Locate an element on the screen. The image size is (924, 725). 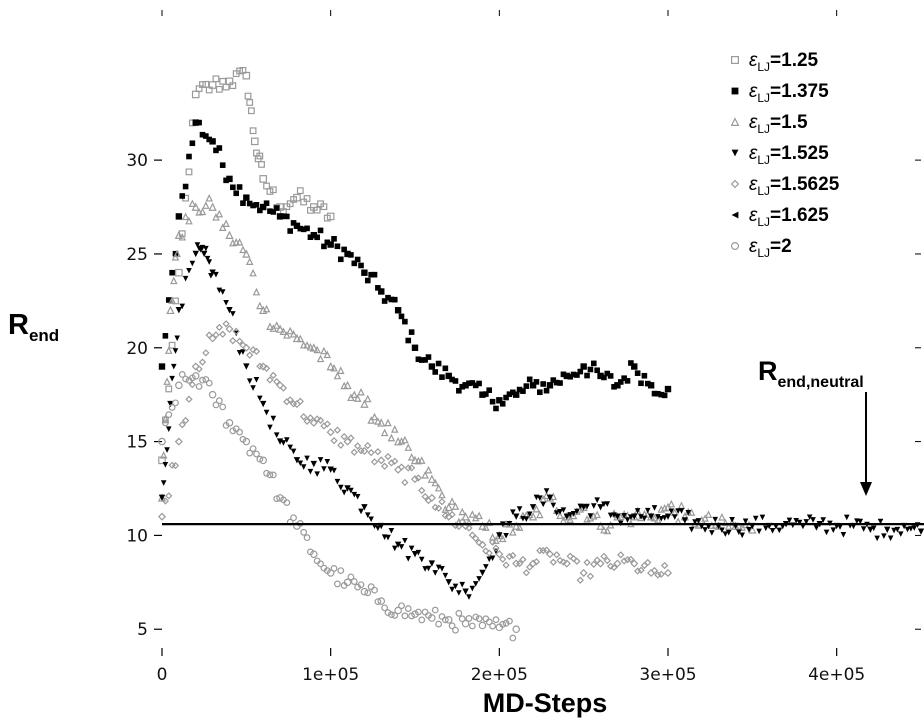
x-tick-label: 0 is located at coordinates (162, 675).